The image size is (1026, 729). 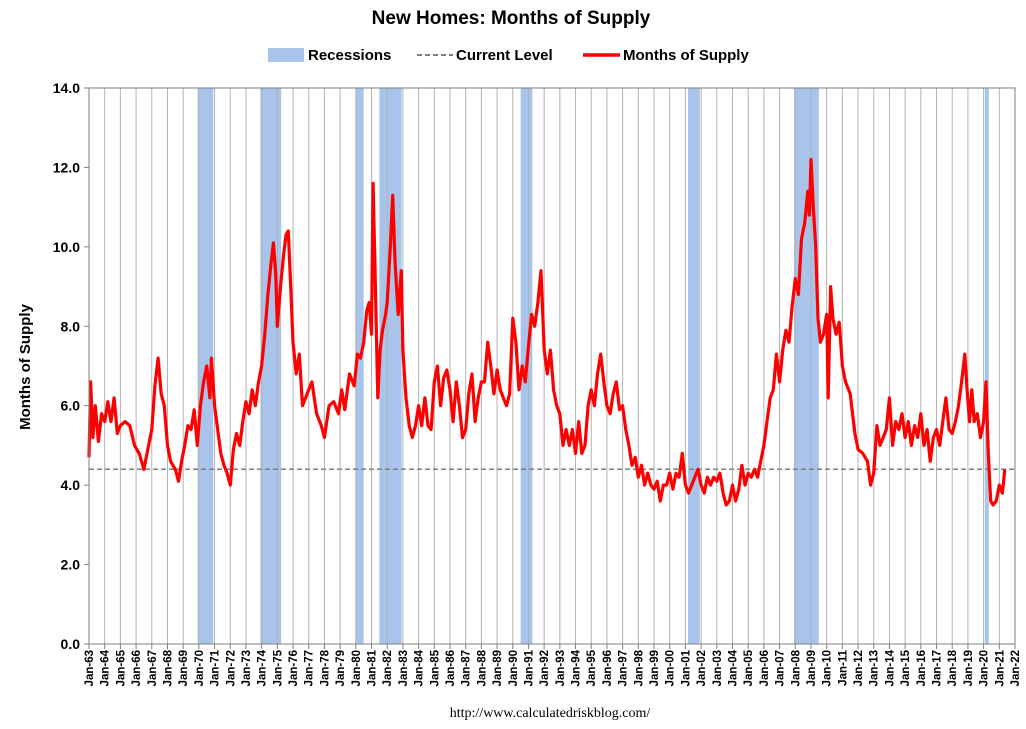 I want to click on x-tick-label: Jan-82, so click(x=388, y=668).